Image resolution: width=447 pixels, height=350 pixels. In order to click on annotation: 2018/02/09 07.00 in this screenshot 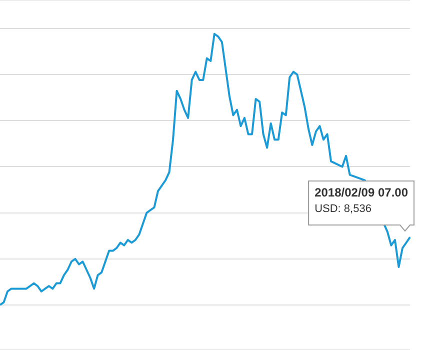, I will do `click(361, 192)`.